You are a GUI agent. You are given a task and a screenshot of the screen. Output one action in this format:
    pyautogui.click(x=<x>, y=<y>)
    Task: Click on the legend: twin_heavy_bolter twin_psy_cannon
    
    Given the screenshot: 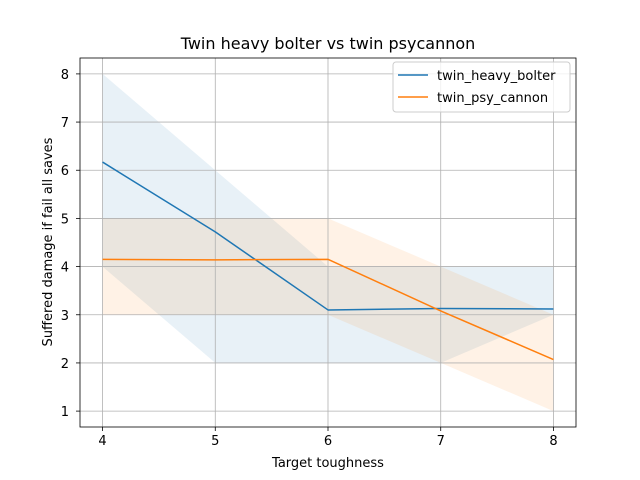 What is the action you would take?
    pyautogui.click(x=481, y=87)
    